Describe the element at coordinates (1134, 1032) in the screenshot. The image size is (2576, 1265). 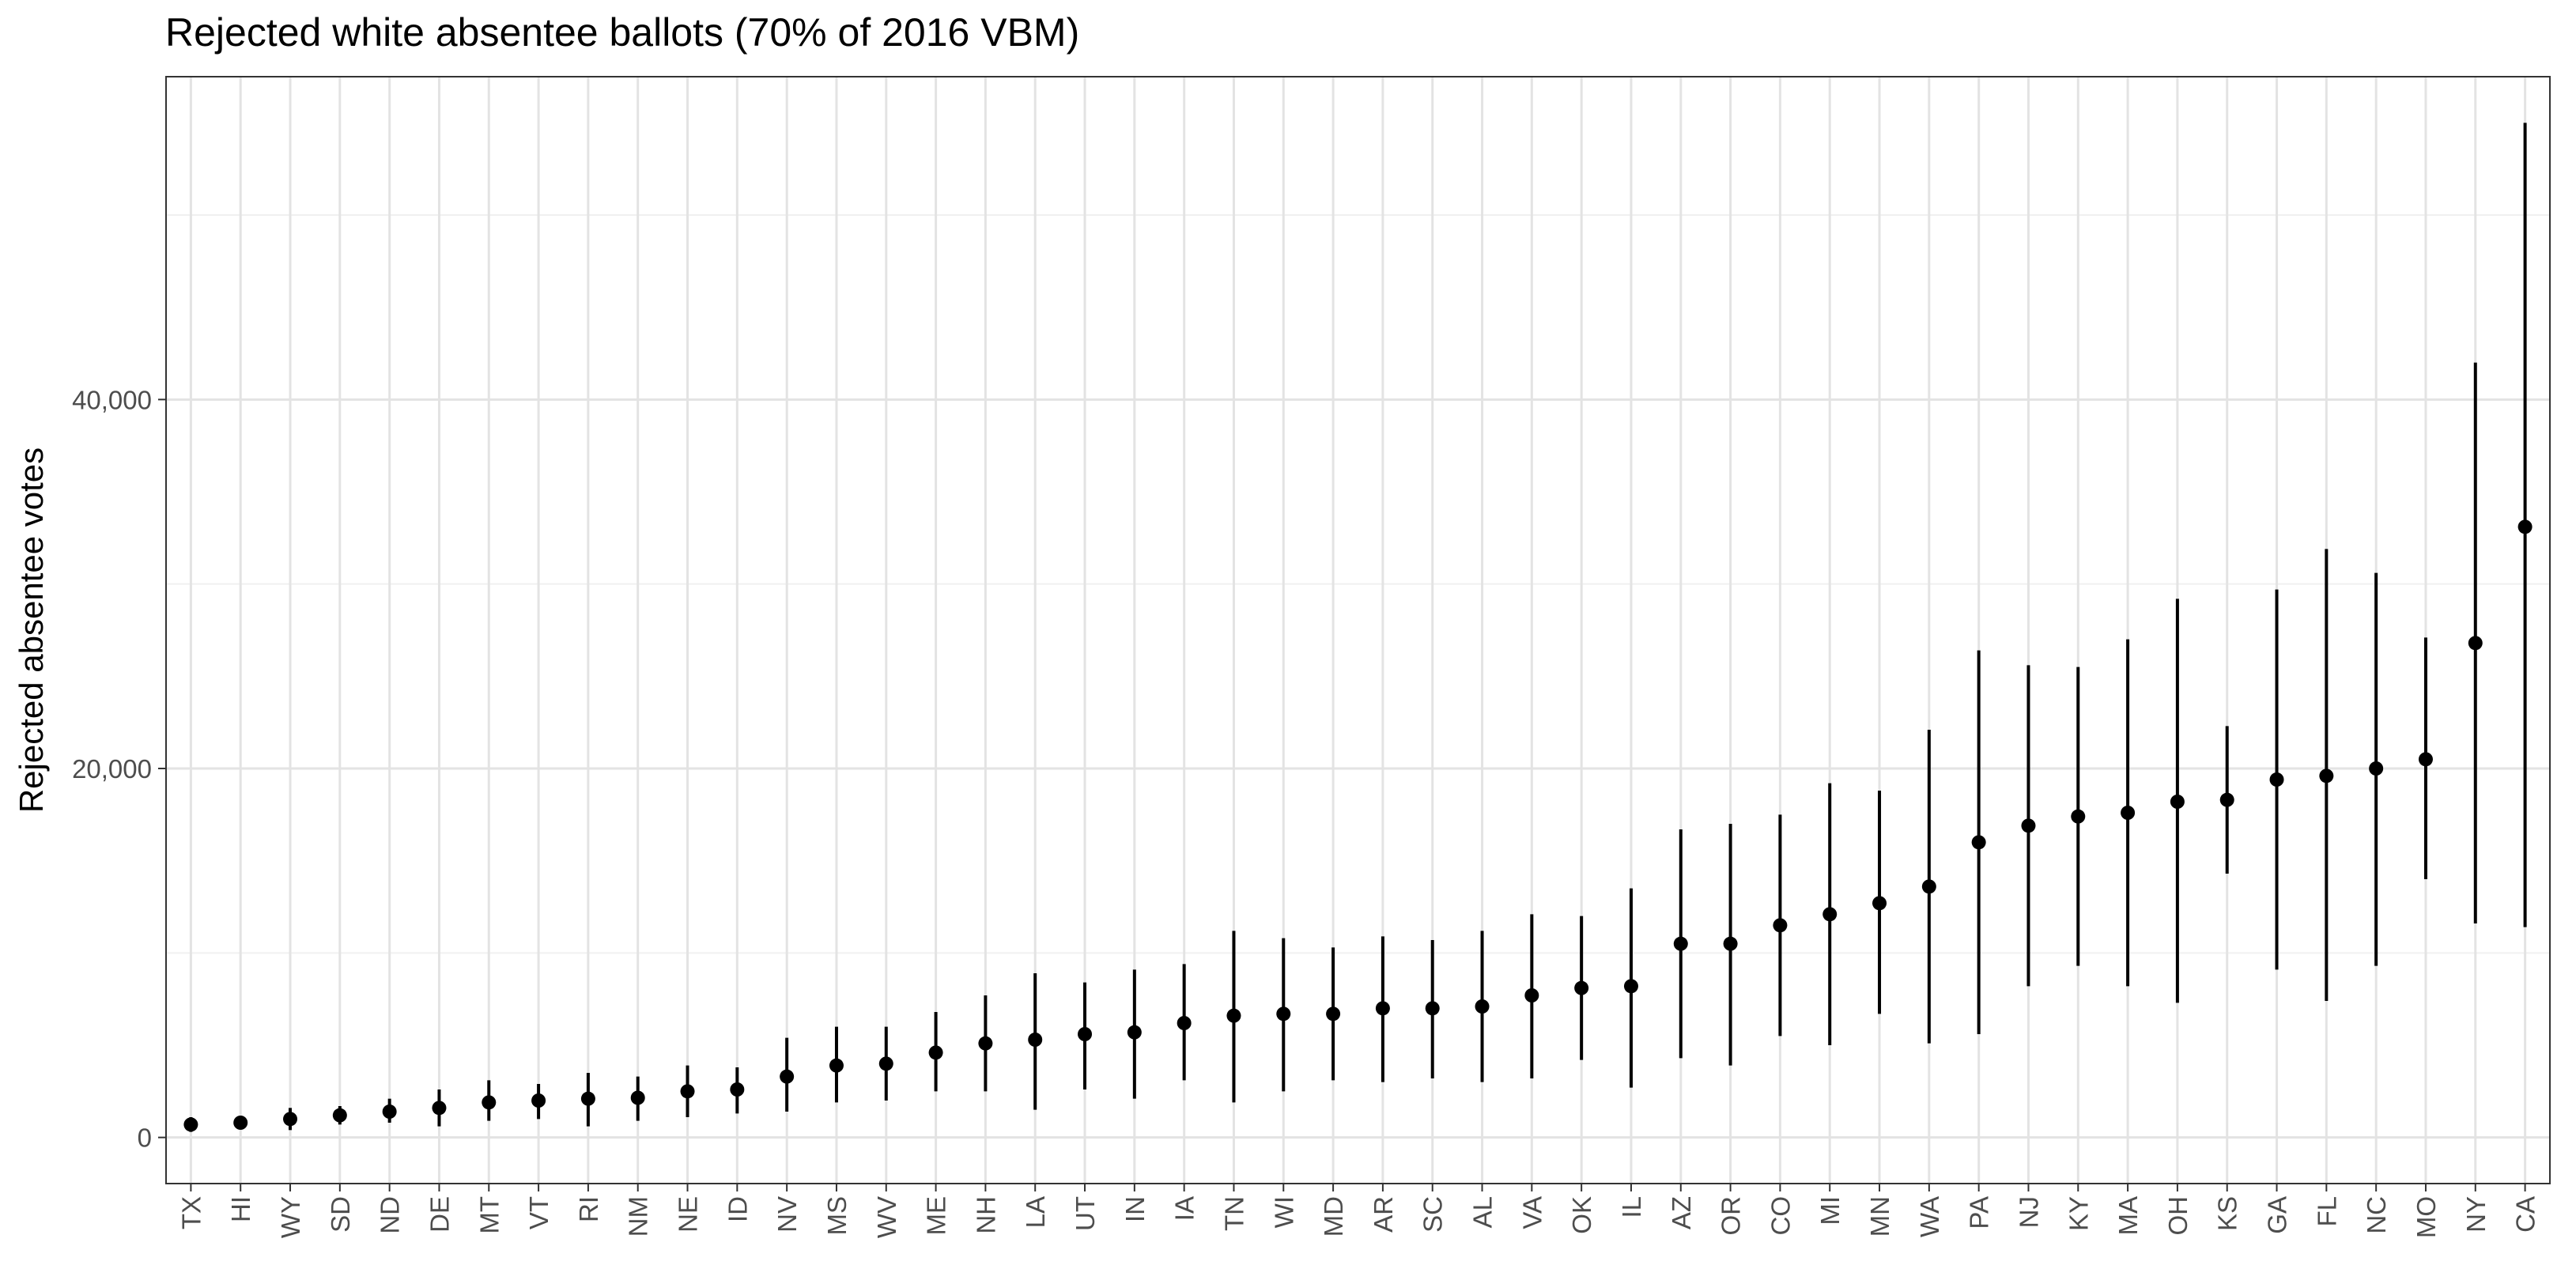
I see `point-in` at that location.